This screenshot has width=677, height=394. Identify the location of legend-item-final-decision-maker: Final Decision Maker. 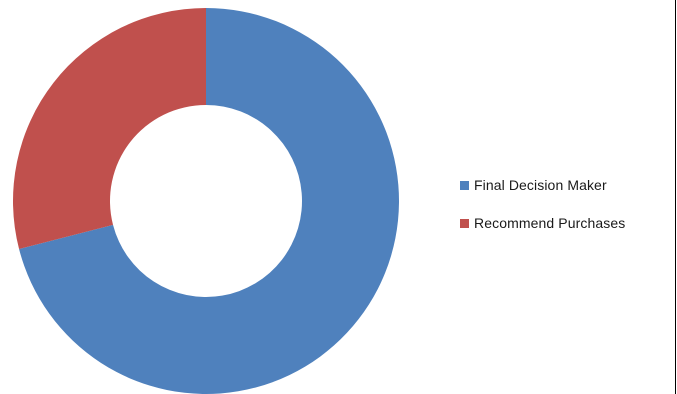
(542, 185).